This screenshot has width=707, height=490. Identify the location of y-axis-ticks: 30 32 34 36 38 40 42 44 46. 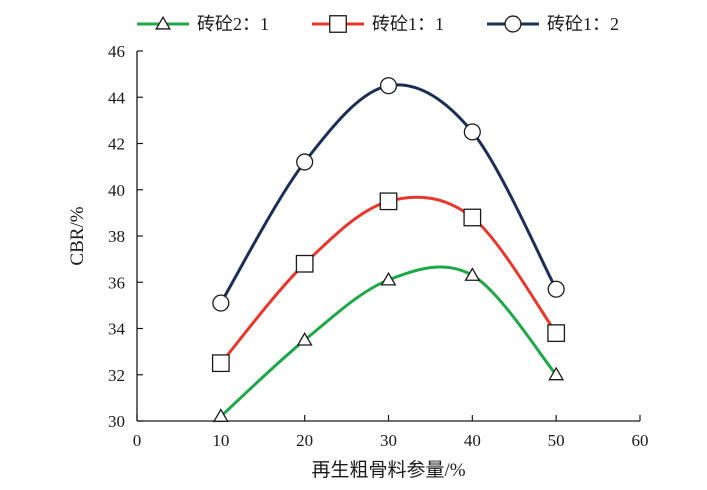
(125, 236).